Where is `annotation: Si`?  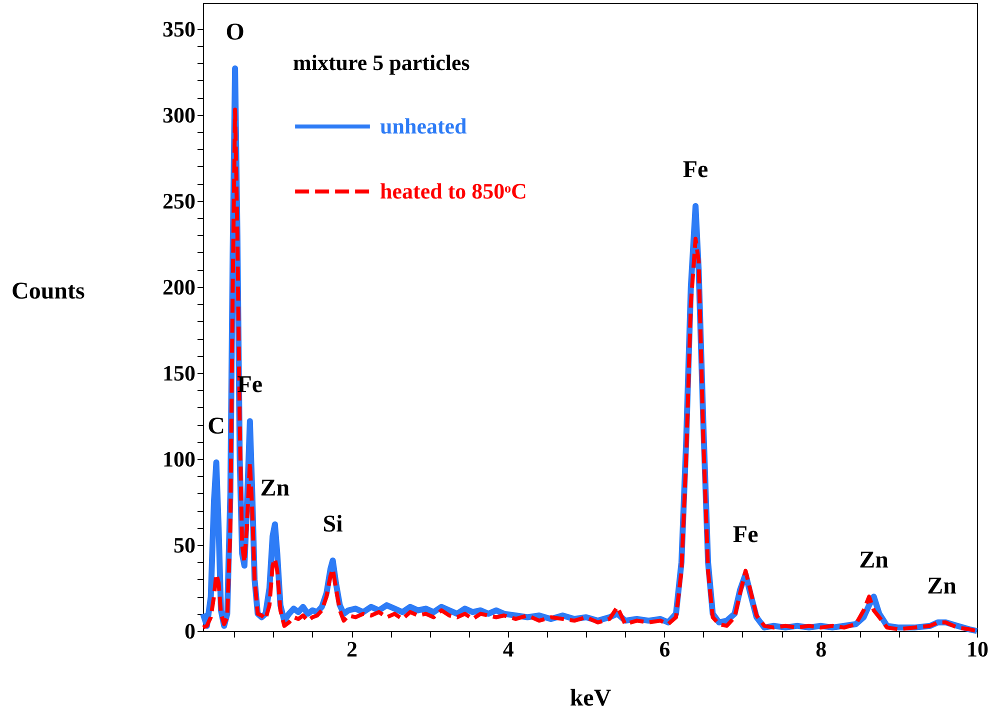
annotation: Si is located at coordinates (333, 524).